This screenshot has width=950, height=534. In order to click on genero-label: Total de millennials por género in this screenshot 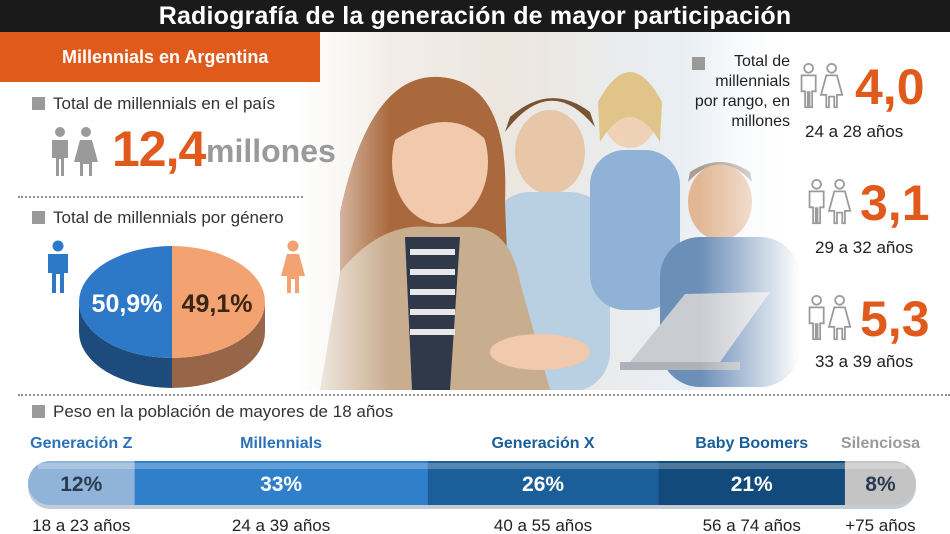, I will do `click(158, 218)`.